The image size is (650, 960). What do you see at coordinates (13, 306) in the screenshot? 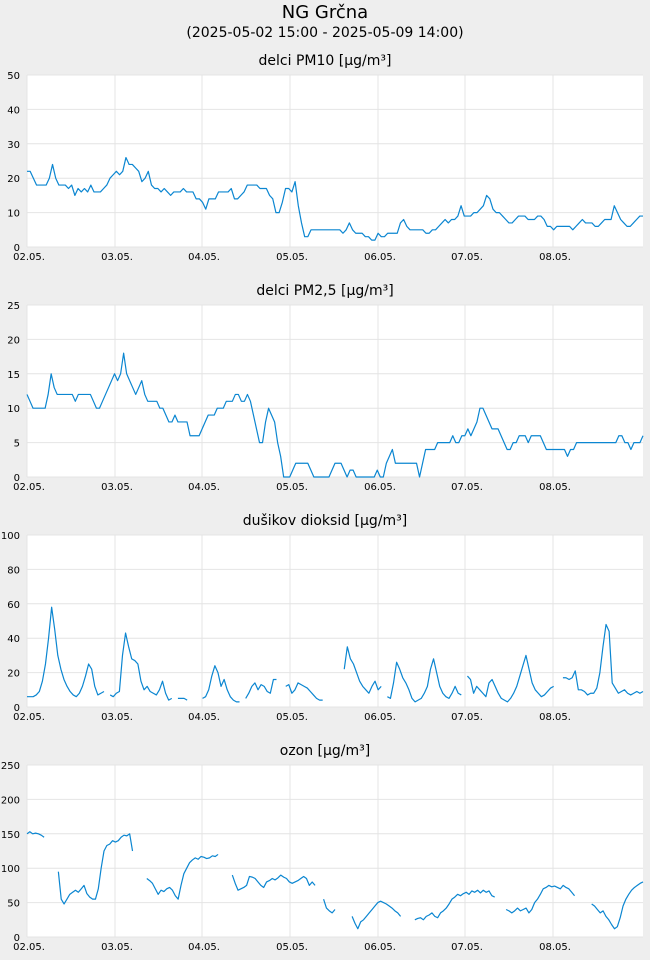
I see `y-tick-label: 25` at bounding box center [13, 306].